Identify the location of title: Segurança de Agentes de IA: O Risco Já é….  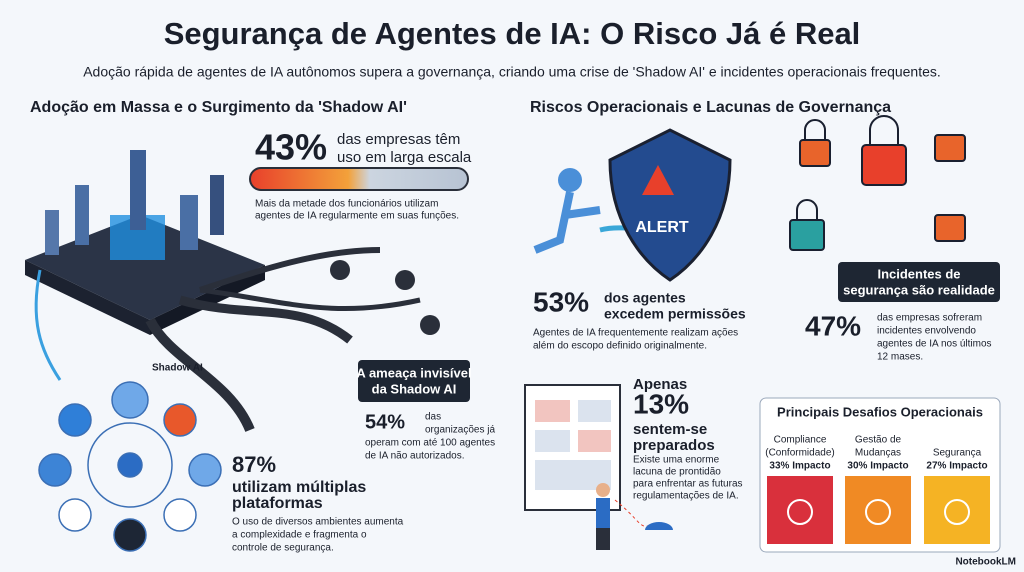
(512, 33).